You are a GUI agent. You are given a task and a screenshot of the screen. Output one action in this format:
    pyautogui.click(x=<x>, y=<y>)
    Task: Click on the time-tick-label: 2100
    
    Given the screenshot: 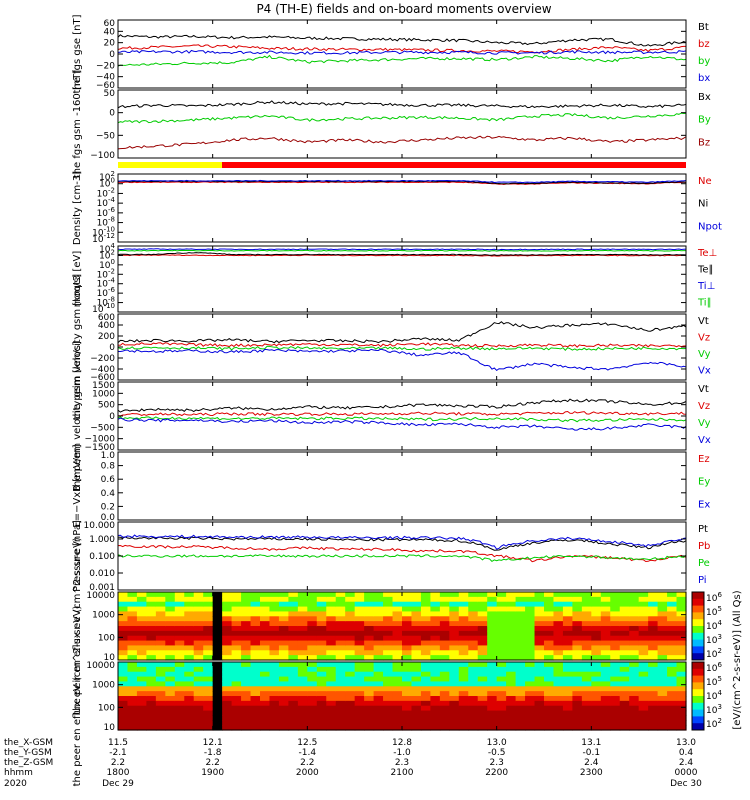 What is the action you would take?
    pyautogui.click(x=402, y=773)
    